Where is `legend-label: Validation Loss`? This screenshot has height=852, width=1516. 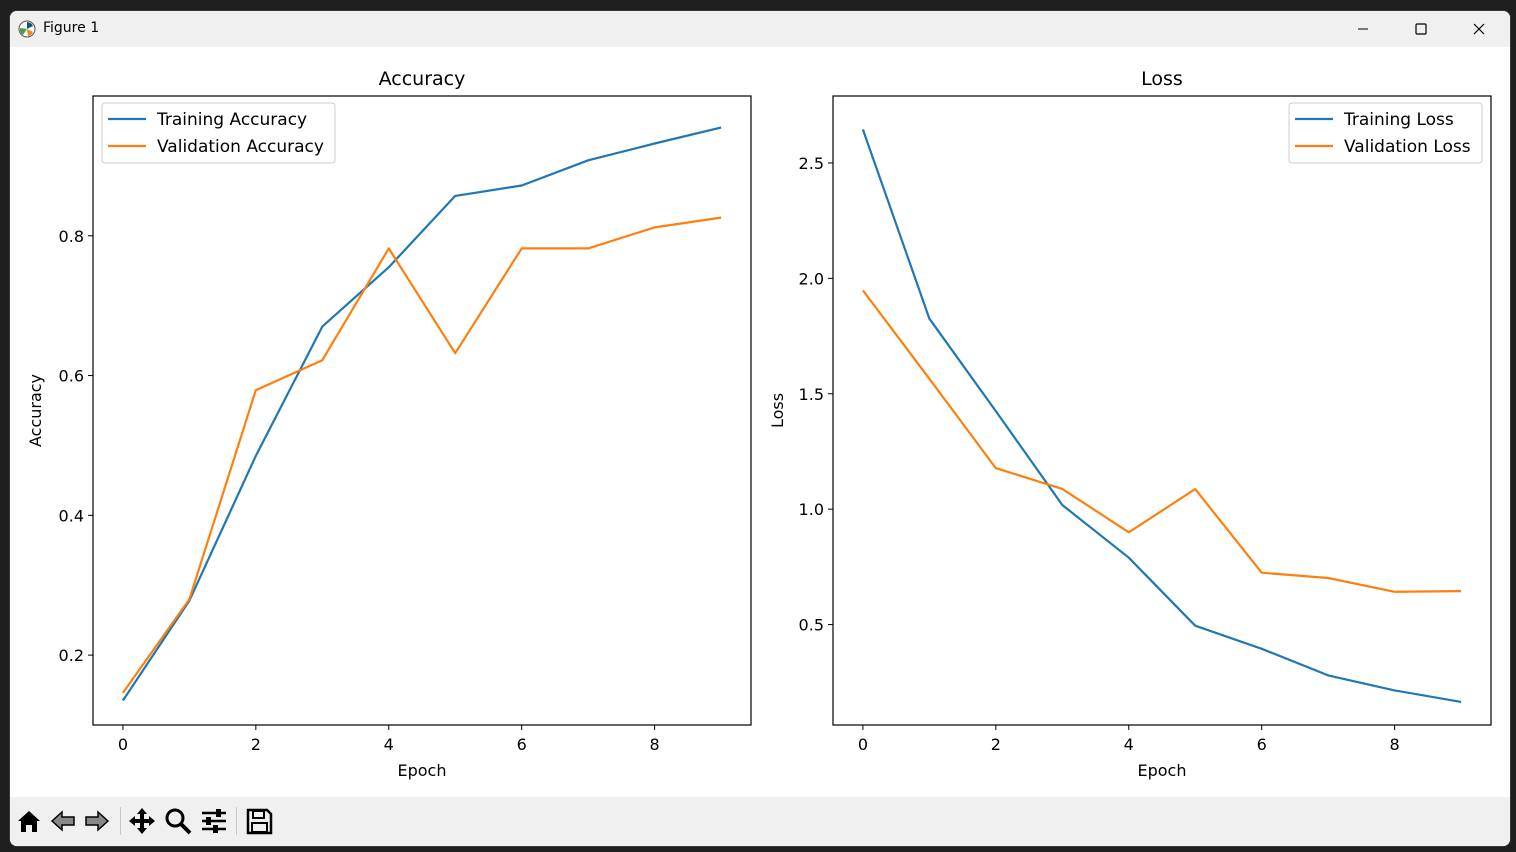 legend-label: Validation Loss is located at coordinates (1407, 147).